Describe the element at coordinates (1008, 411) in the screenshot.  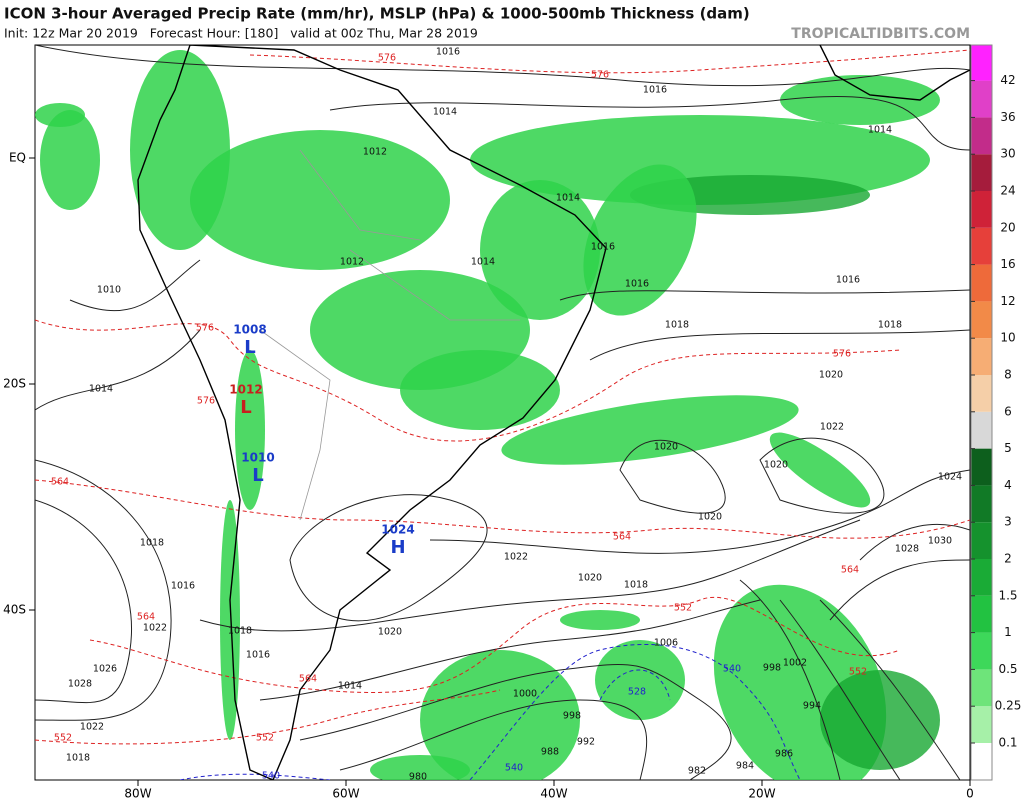
I see `colorbar-label: 6` at that location.